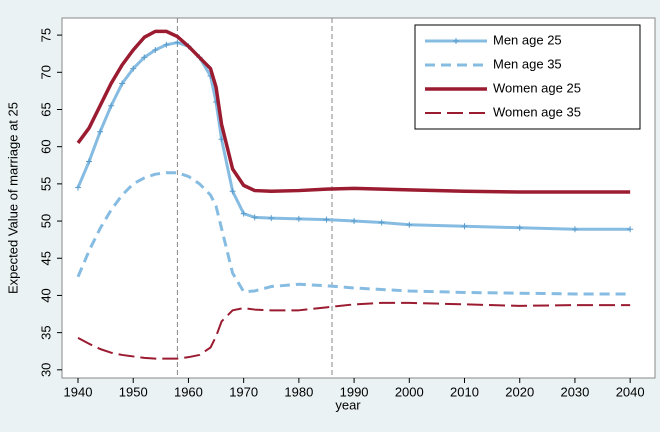 This screenshot has width=660, height=432. What do you see at coordinates (409, 391) in the screenshot?
I see `x-tick-label: 2000` at bounding box center [409, 391].